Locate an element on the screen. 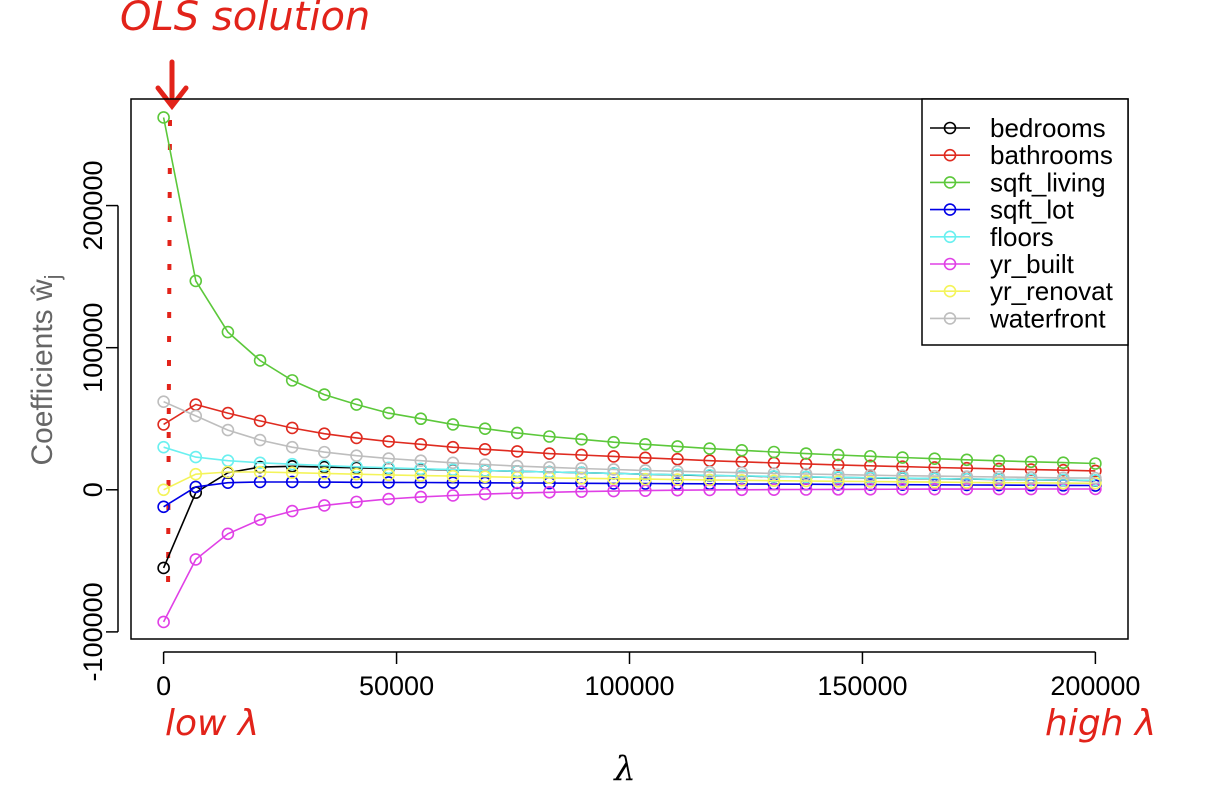 This screenshot has height=808, width=1212. y-axis-title: Coefficients ŵj is located at coordinates (45, 369).